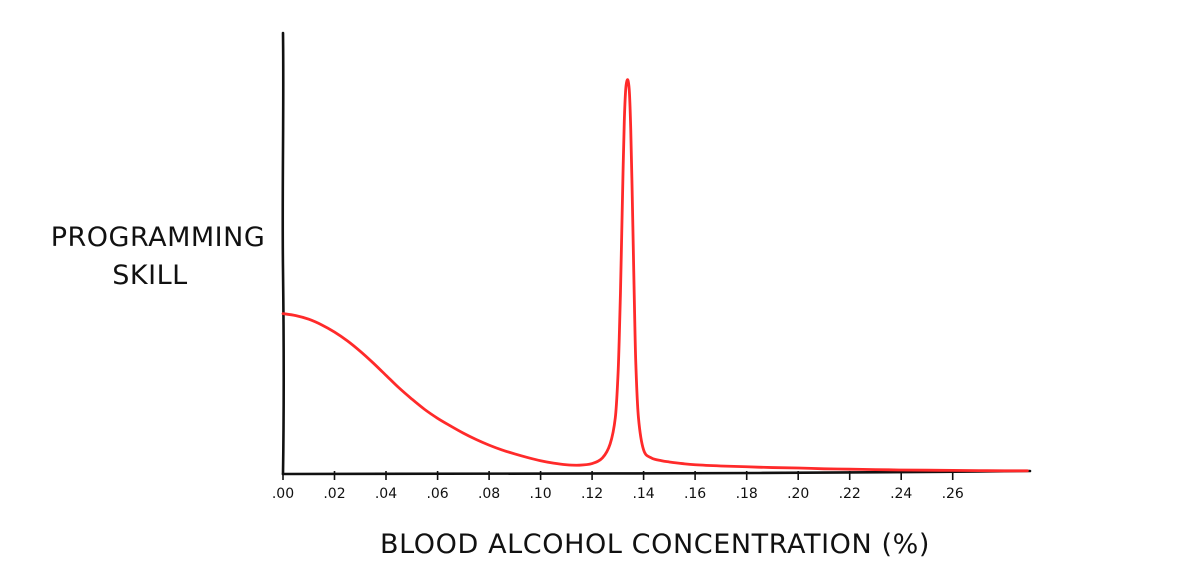 The width and height of the screenshot is (1200, 586). Describe the element at coordinates (158, 256) in the screenshot. I see `y-axis-label: PROGRAMMING SKILL` at that location.